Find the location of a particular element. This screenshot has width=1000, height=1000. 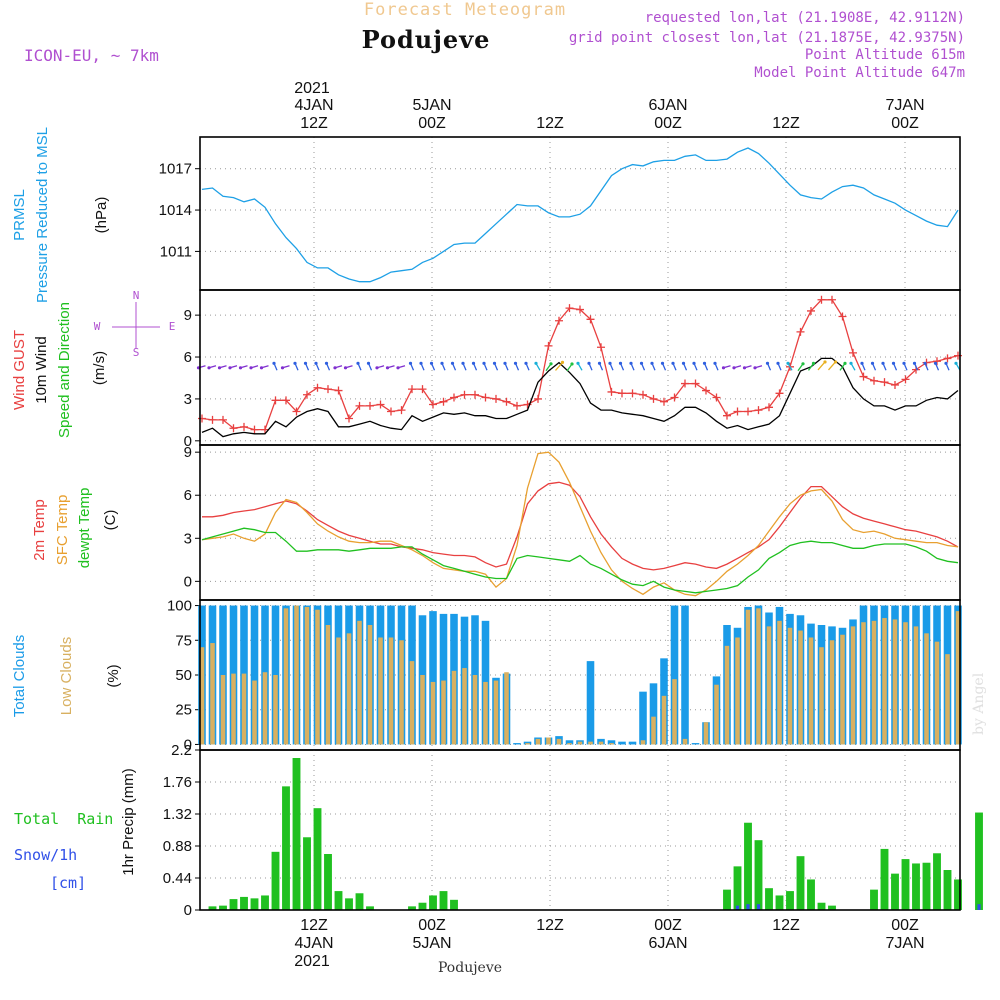

series-sfc-temp is located at coordinates (580, 524).